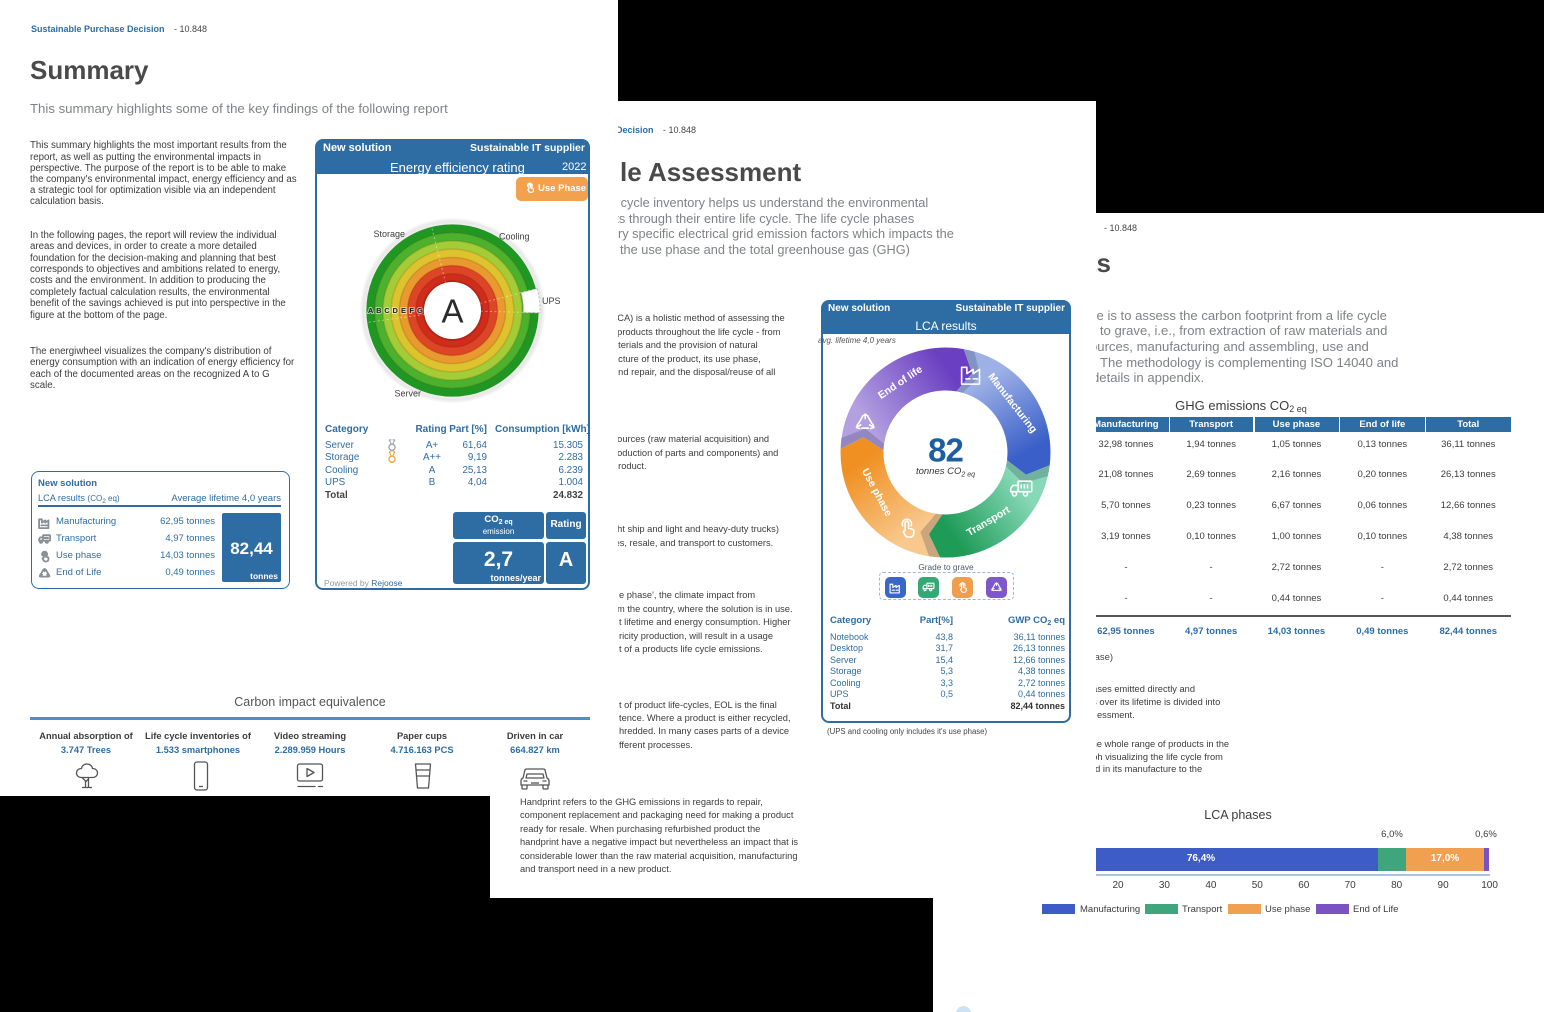  Describe the element at coordinates (387, 310) in the screenshot. I see `svg-text: C` at that location.